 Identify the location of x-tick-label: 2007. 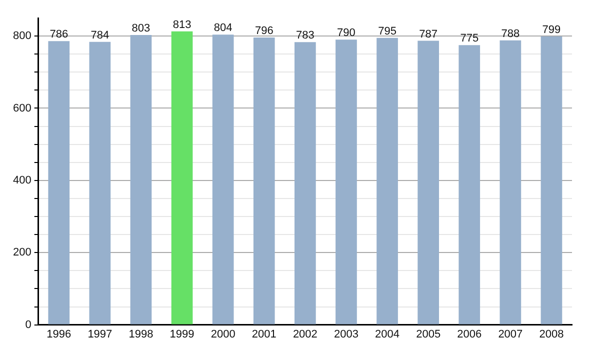
(510, 334).